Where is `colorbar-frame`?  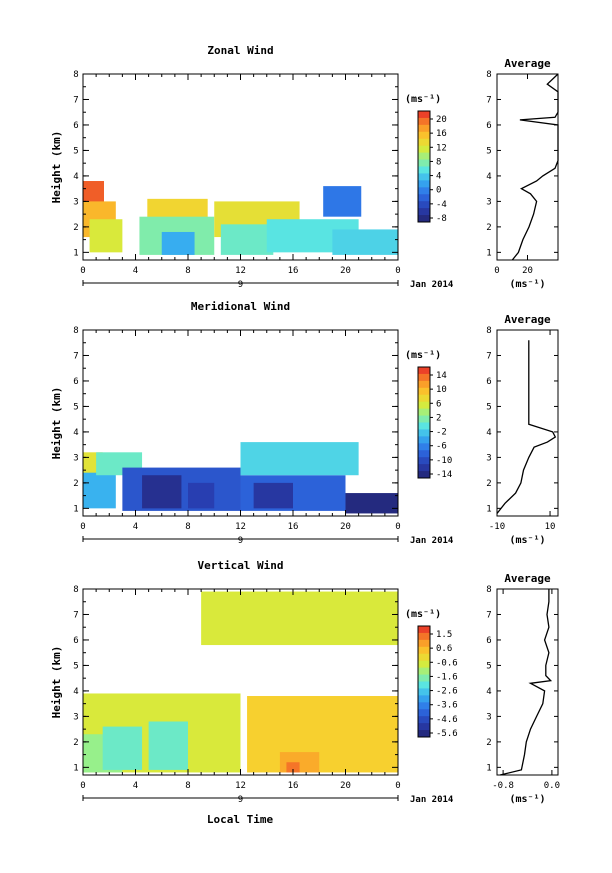 colorbar-frame is located at coordinates (424, 422).